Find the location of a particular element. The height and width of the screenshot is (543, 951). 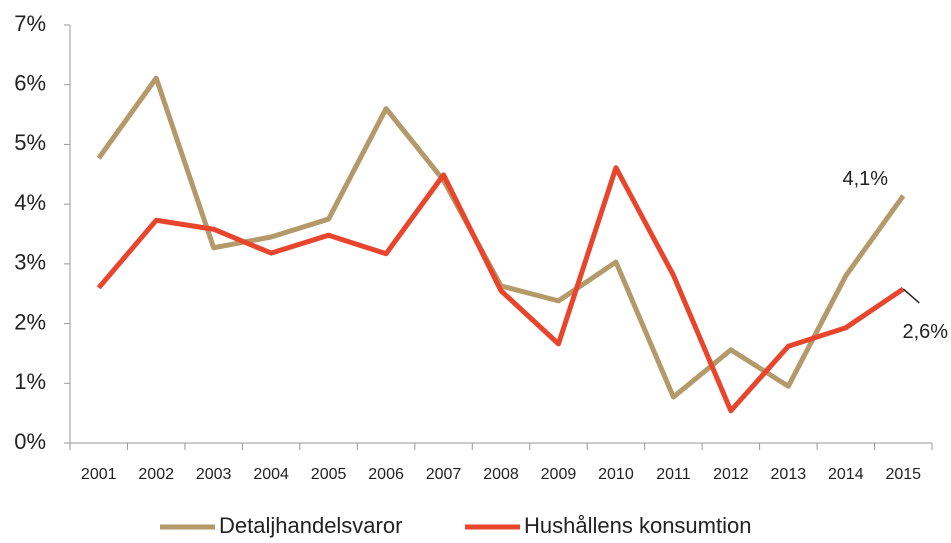

x-tick-label: 2015 is located at coordinates (903, 474).